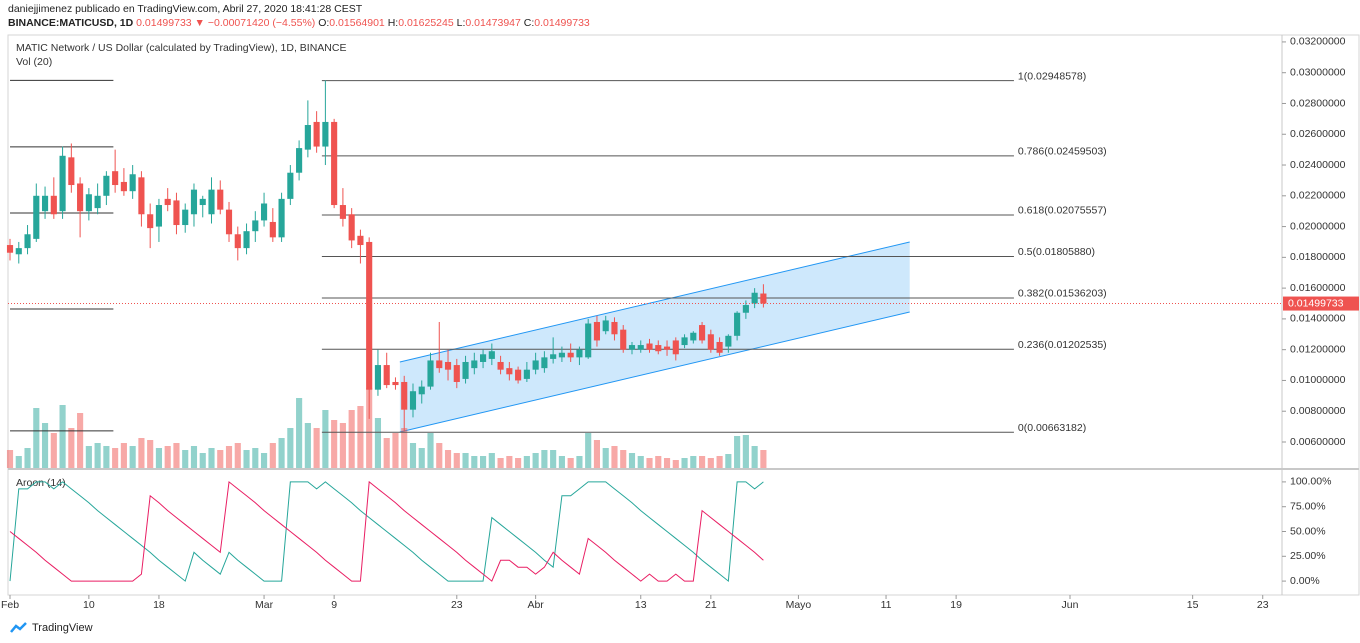 The image size is (1360, 643). Describe the element at coordinates (1318, 103) in the screenshot. I see `y-tick-label: 0.02800000` at that location.